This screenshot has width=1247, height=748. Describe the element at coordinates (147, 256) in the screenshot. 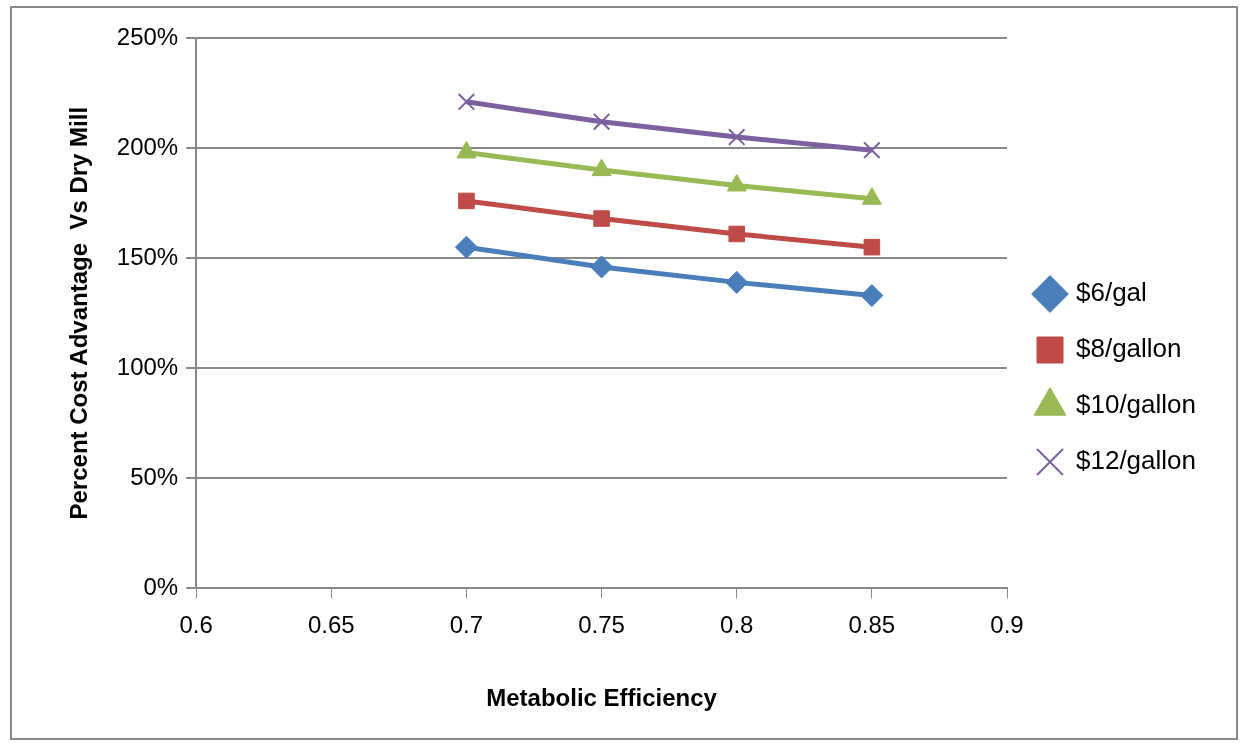

I see `y-tick-label: 150%` at that location.